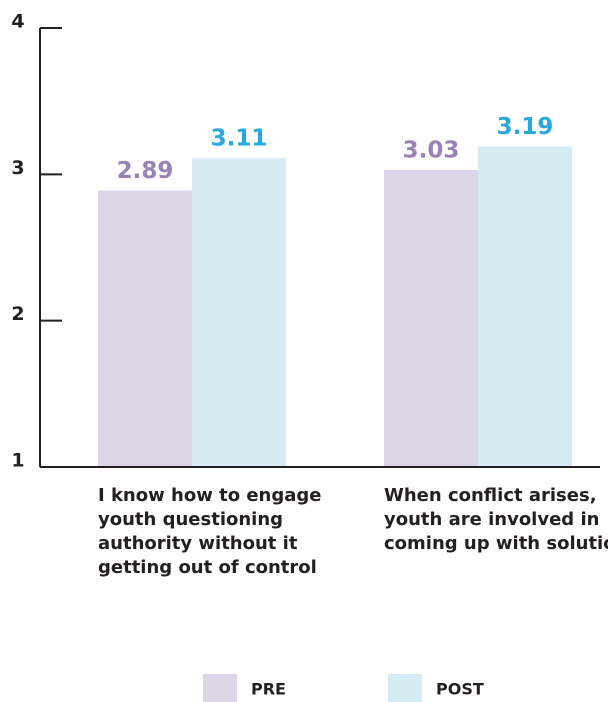 The height and width of the screenshot is (702, 608). Describe the element at coordinates (17, 314) in the screenshot. I see `y-tick-label: 2` at that location.